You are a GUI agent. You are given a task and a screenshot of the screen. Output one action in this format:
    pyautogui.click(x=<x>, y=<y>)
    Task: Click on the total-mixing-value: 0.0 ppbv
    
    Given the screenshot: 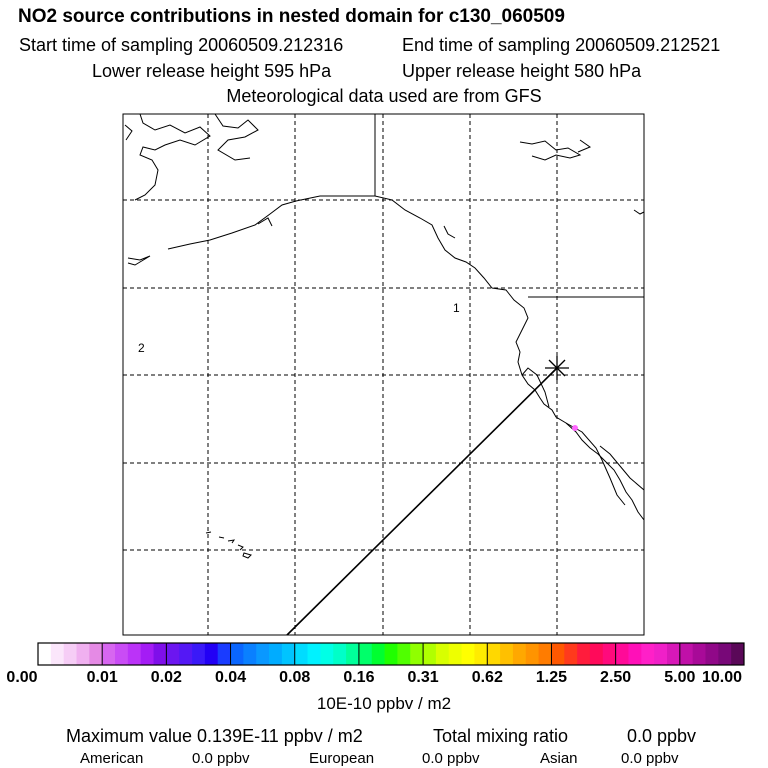 What is the action you would take?
    pyautogui.click(x=662, y=736)
    